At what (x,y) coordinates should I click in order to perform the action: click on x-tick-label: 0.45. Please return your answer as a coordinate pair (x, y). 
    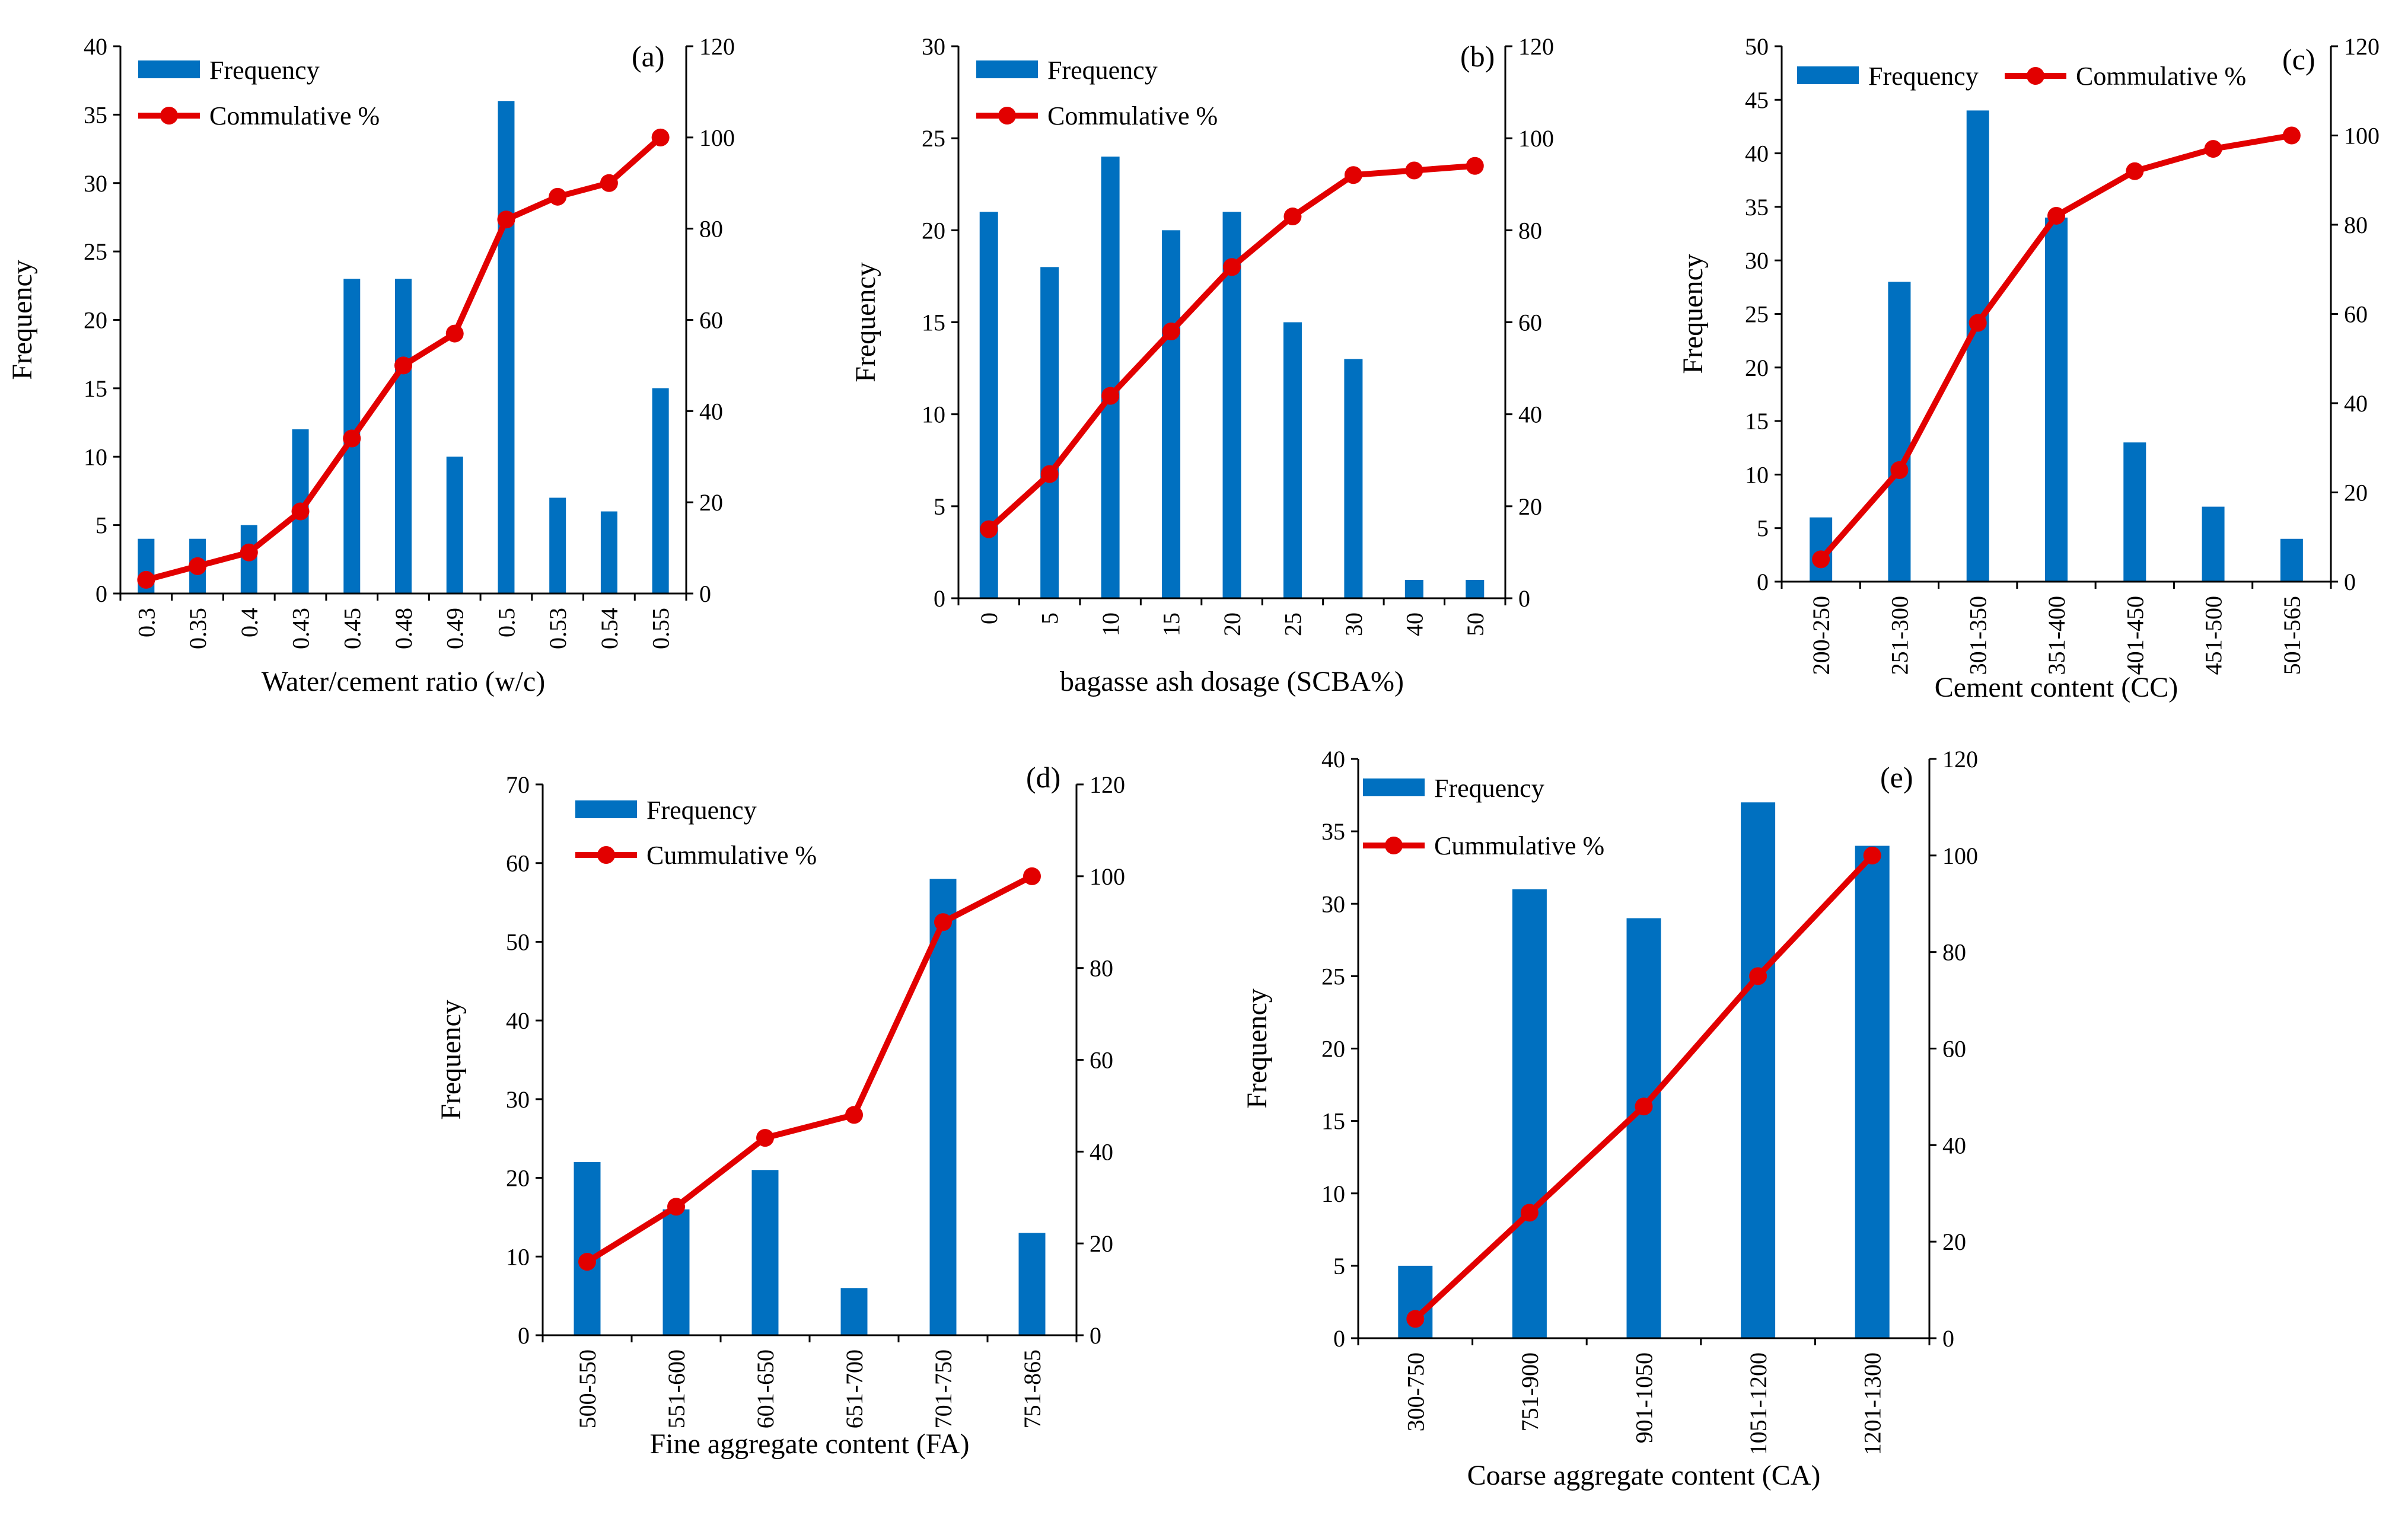
    Looking at the image, I should click on (352, 628).